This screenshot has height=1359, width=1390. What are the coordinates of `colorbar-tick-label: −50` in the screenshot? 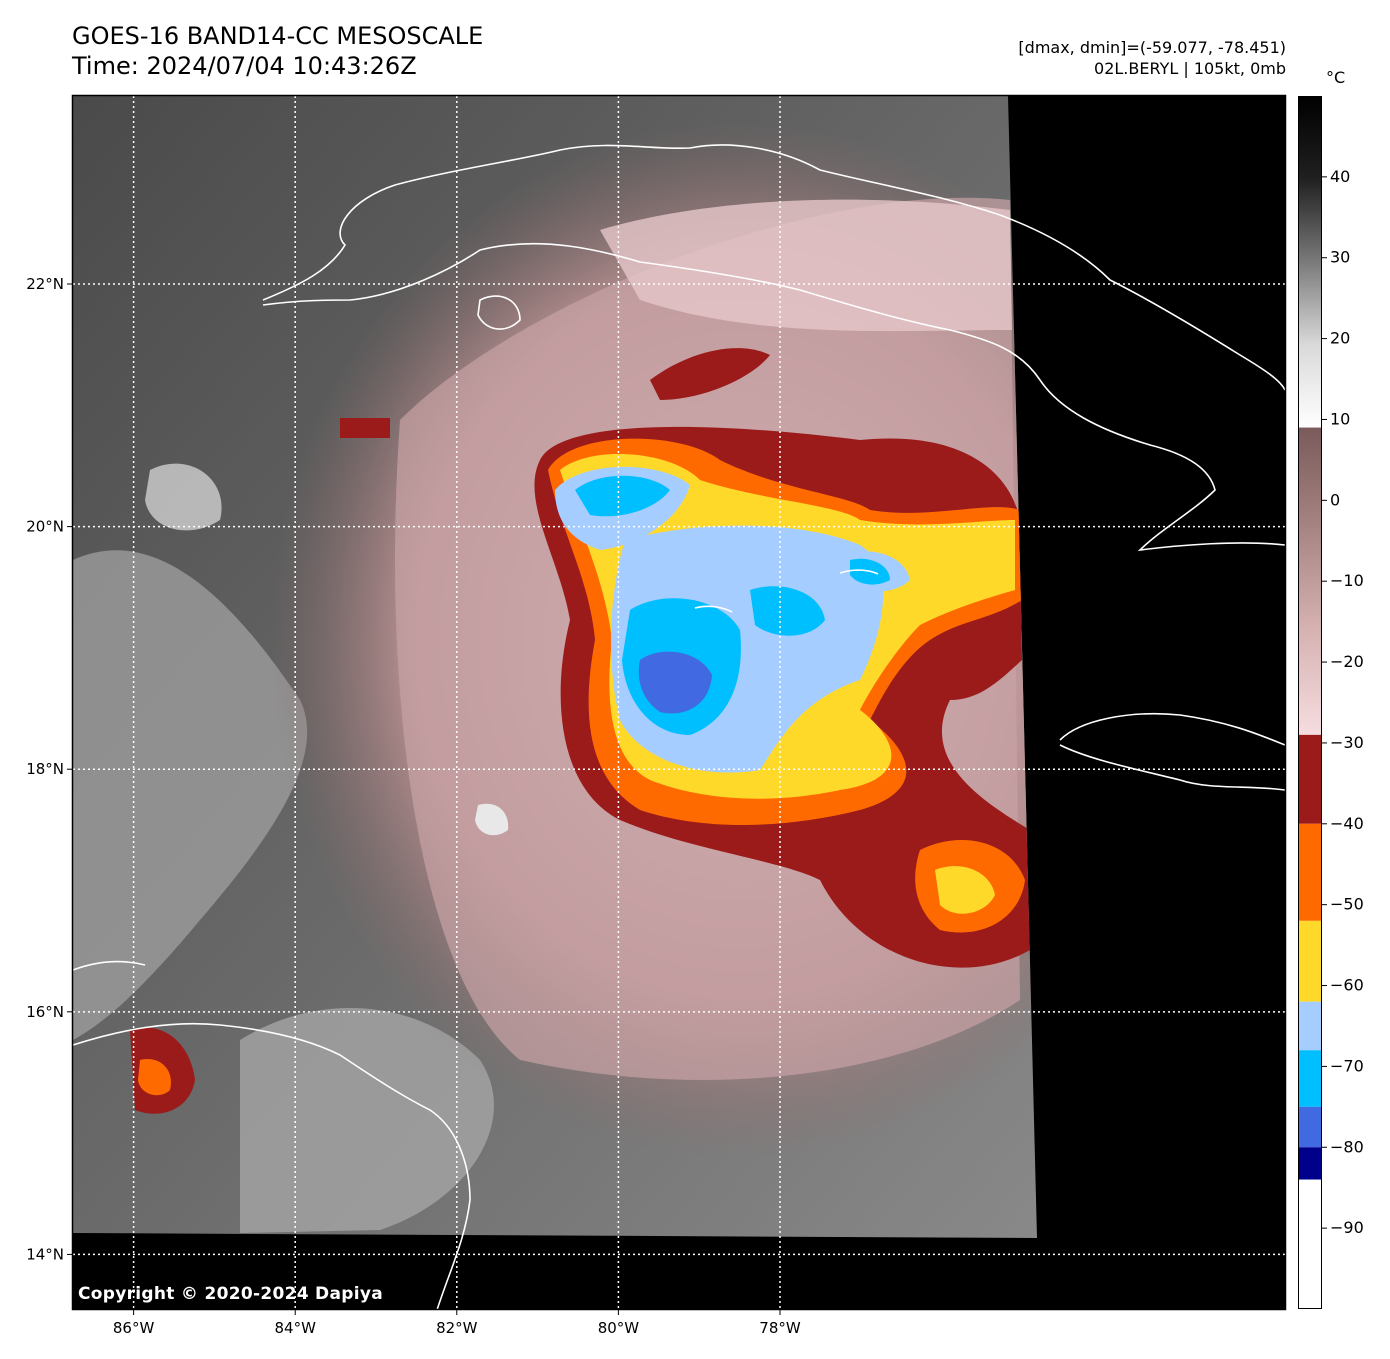 It's located at (1347, 904).